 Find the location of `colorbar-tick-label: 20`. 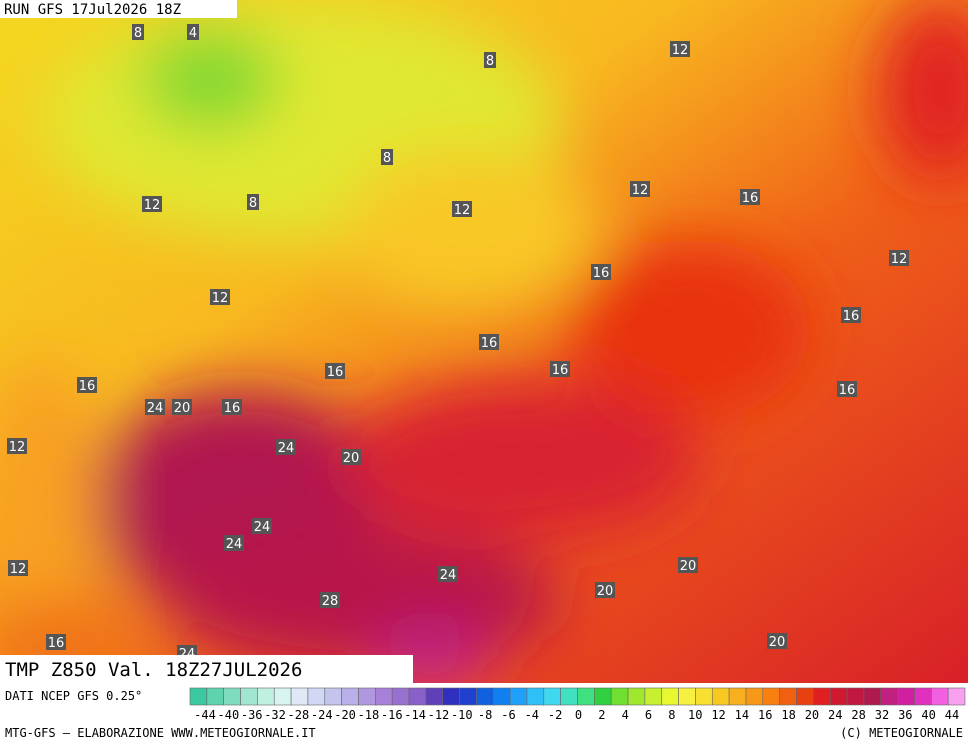

colorbar-tick-label: 20 is located at coordinates (812, 715).